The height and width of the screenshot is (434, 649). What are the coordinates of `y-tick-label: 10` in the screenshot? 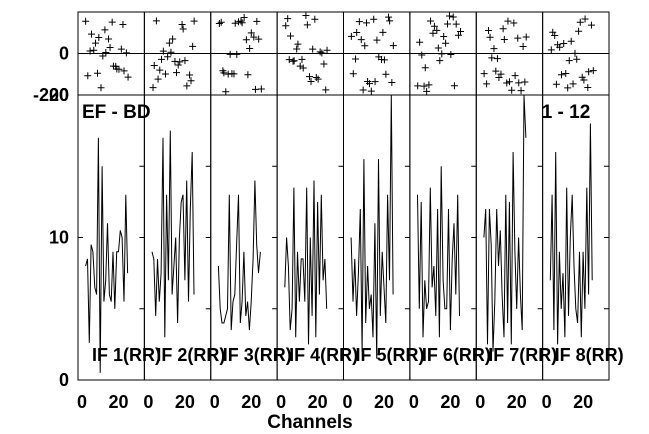 It's located at (59, 238).